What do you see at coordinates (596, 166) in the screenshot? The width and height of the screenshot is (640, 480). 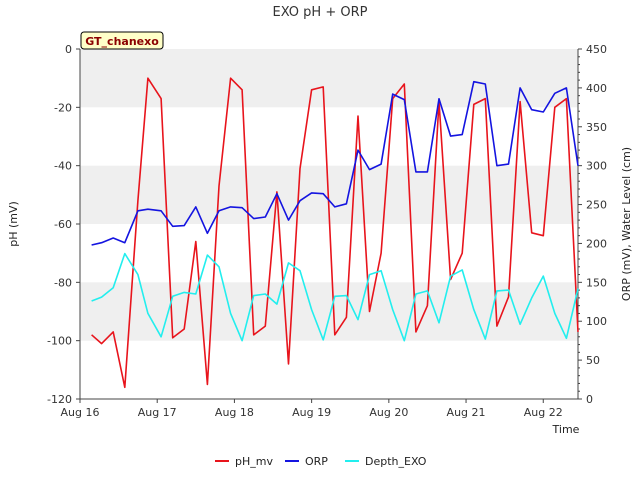 I see `right-tick-label: 300` at bounding box center [596, 166].